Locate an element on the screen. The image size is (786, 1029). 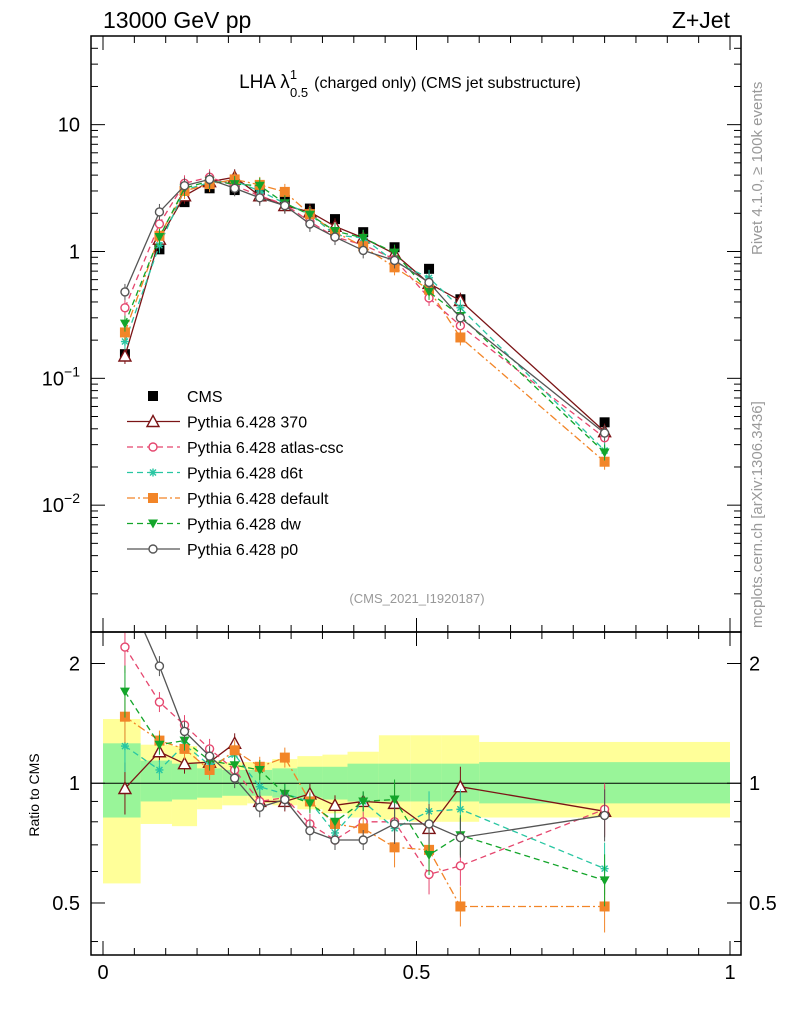
x-tick-label: 0 is located at coordinates (102, 973).